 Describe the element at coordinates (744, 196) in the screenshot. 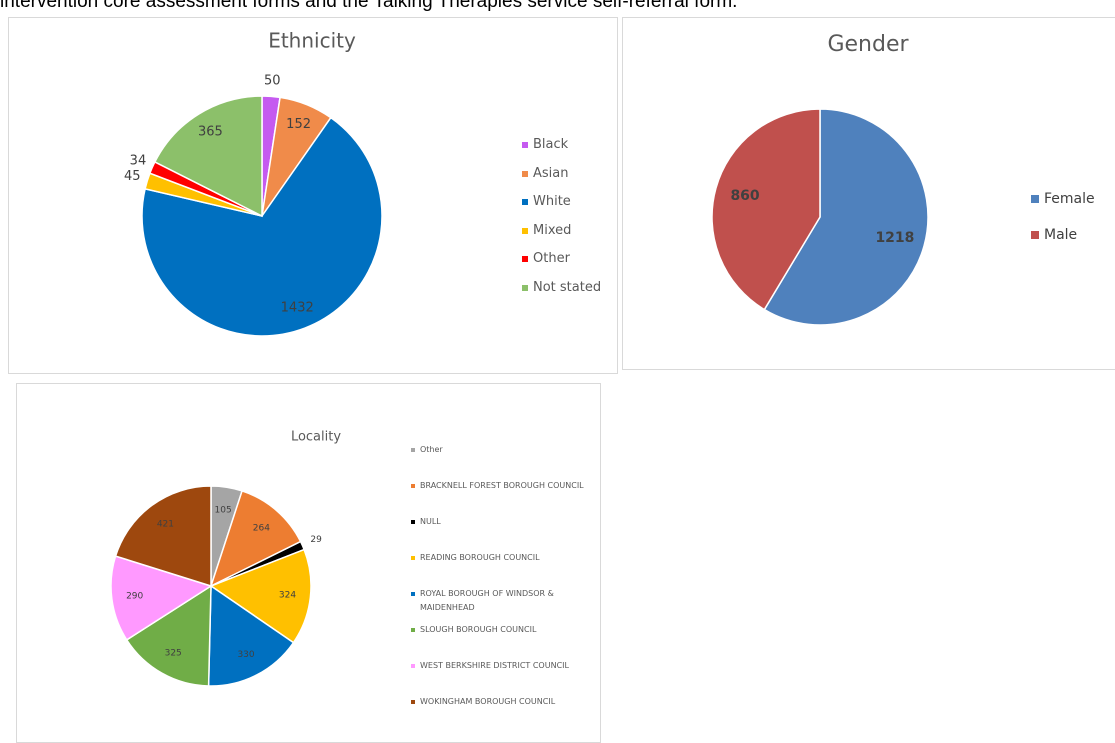

I see `data-label: 860` at that location.